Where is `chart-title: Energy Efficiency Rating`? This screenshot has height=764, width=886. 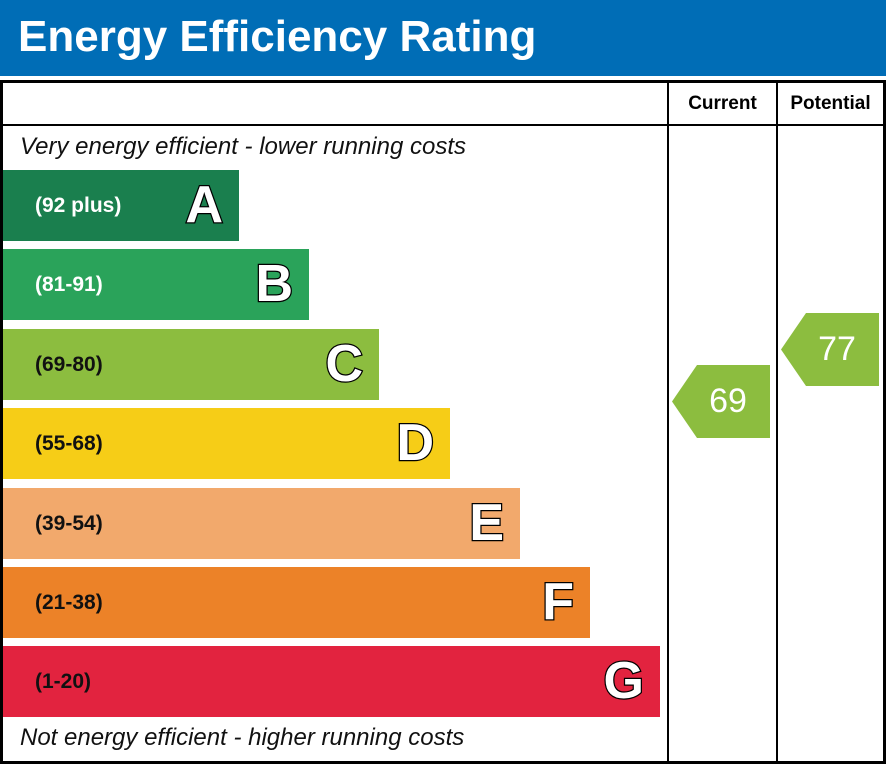 chart-title: Energy Efficiency Rating is located at coordinates (277, 36).